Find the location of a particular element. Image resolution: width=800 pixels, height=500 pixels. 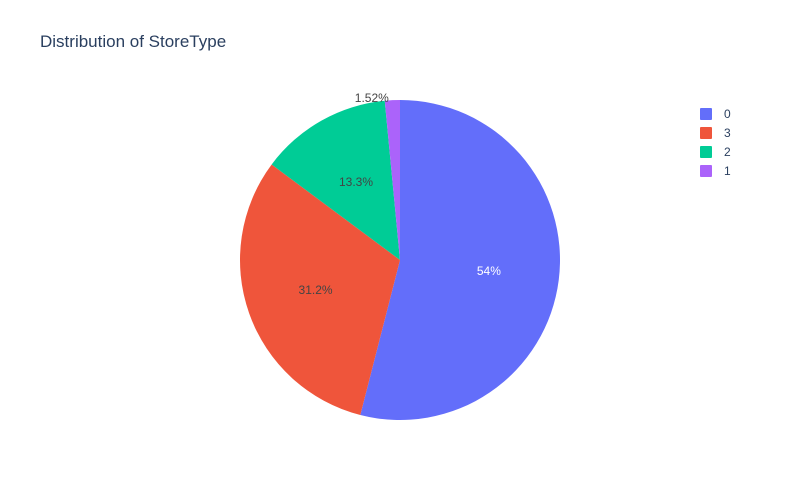

slice-label-2: 13.3% is located at coordinates (356, 182).